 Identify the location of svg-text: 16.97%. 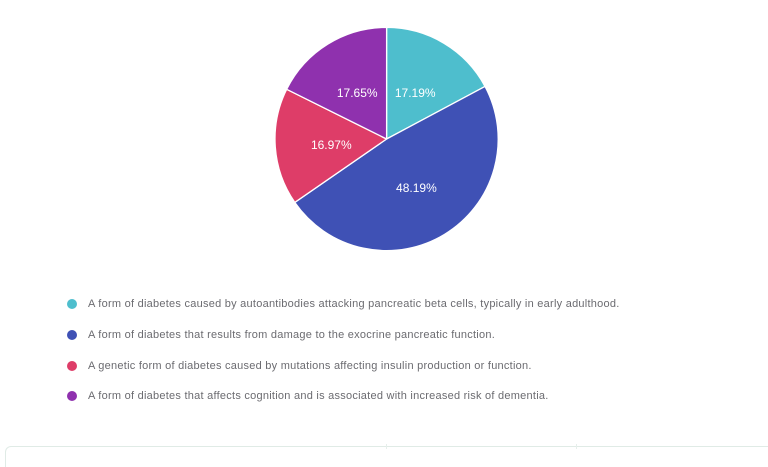
(331, 145).